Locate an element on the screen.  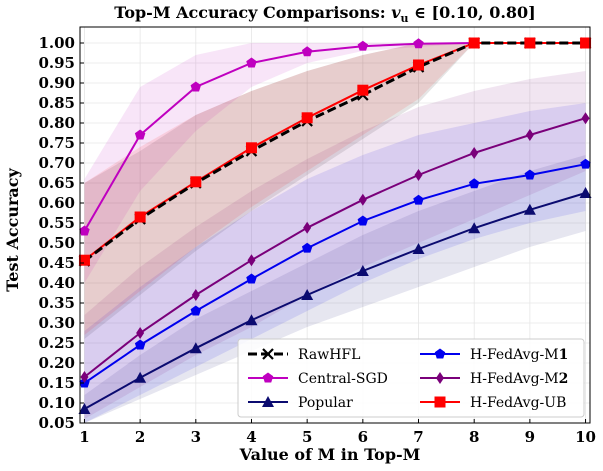
y-tick-label: 0.95 is located at coordinates (56, 63).